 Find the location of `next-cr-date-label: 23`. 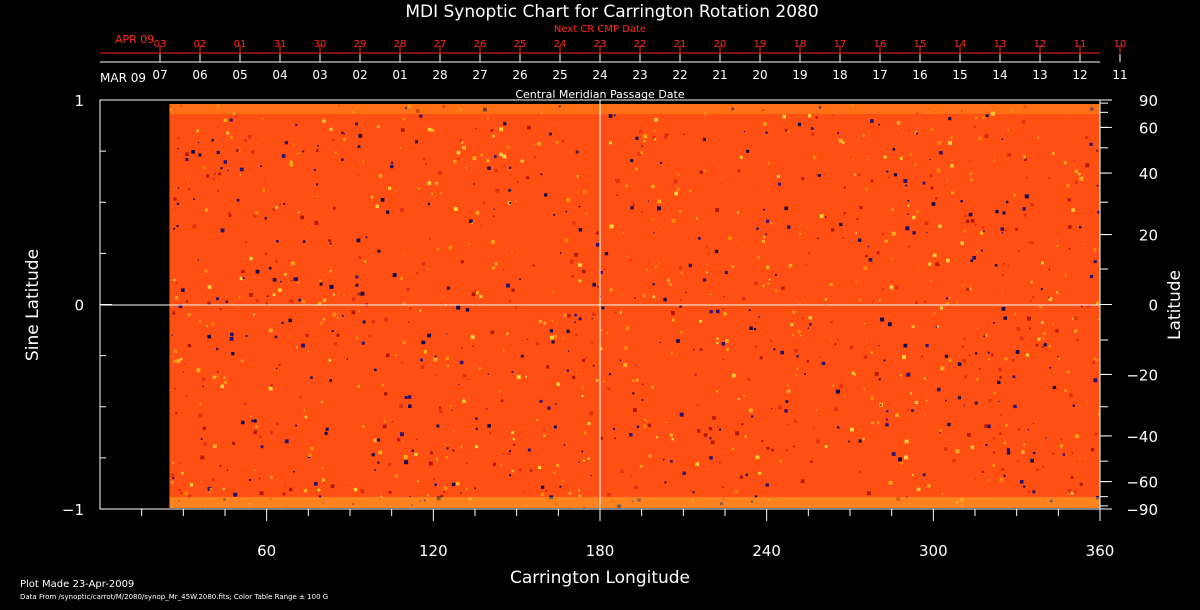

next-cr-date-label: 23 is located at coordinates (600, 44).